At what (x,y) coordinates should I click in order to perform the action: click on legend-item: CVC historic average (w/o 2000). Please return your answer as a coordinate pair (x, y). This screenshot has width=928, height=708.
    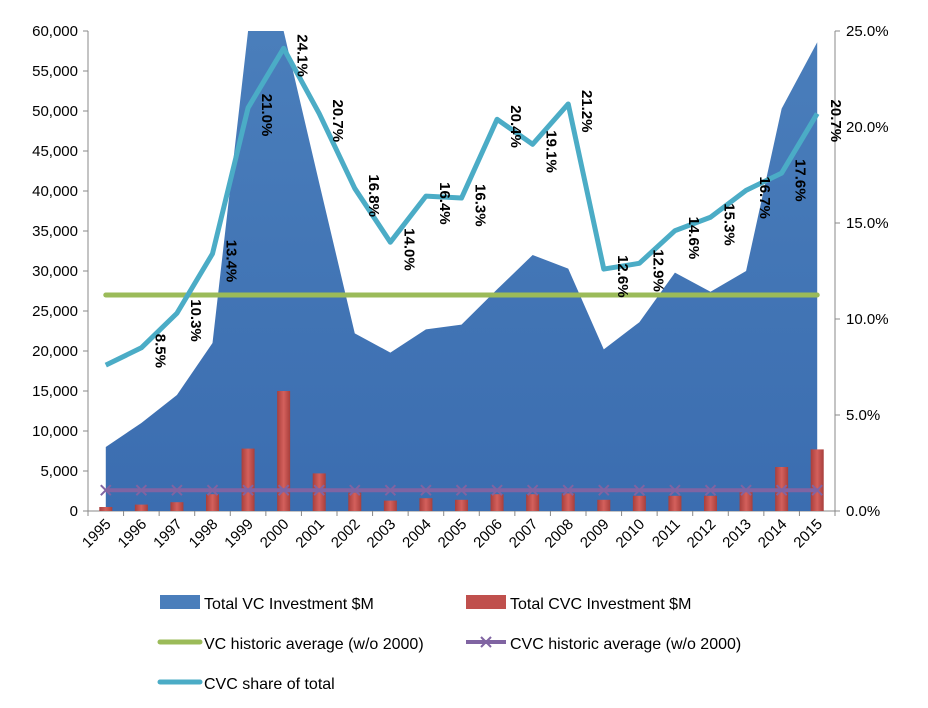
    Looking at the image, I should click on (603, 644).